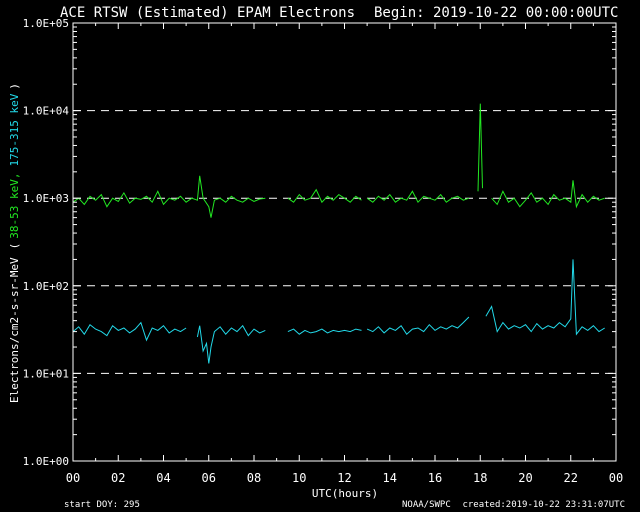 The height and width of the screenshot is (512, 640). I want to click on created-timestamp: created:2019-10-22 23:31:07UTC, so click(543, 505).